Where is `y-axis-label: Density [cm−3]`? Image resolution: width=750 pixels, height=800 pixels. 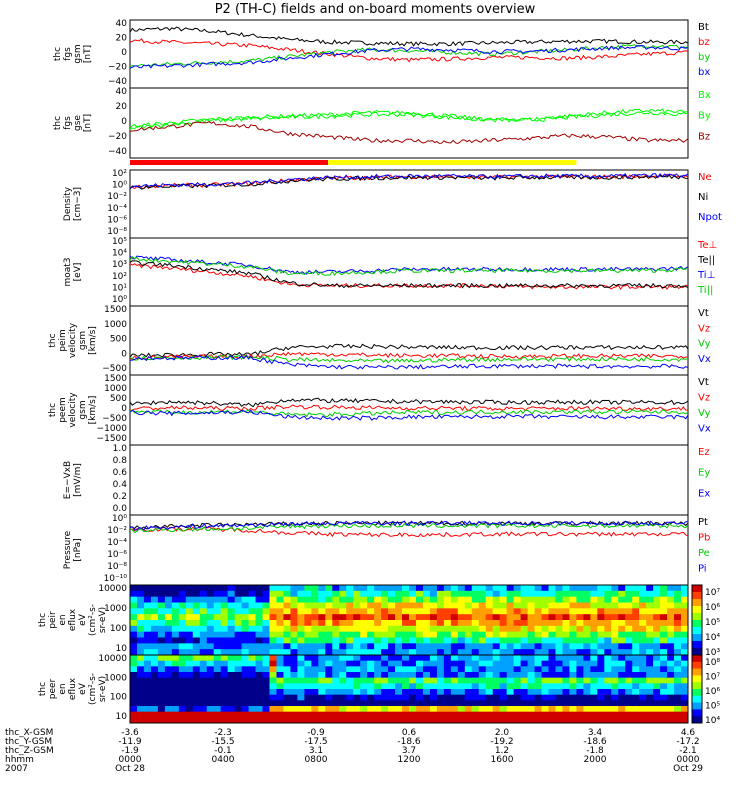
y-axis-label: Density [cm−3] is located at coordinates (73, 203).